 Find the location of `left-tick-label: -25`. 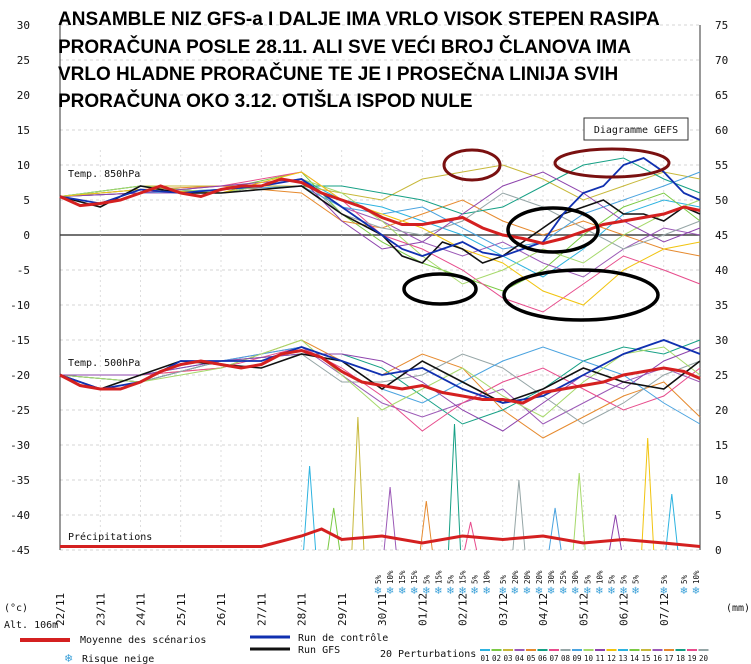

left-tick-label: -25 is located at coordinates (20, 410).